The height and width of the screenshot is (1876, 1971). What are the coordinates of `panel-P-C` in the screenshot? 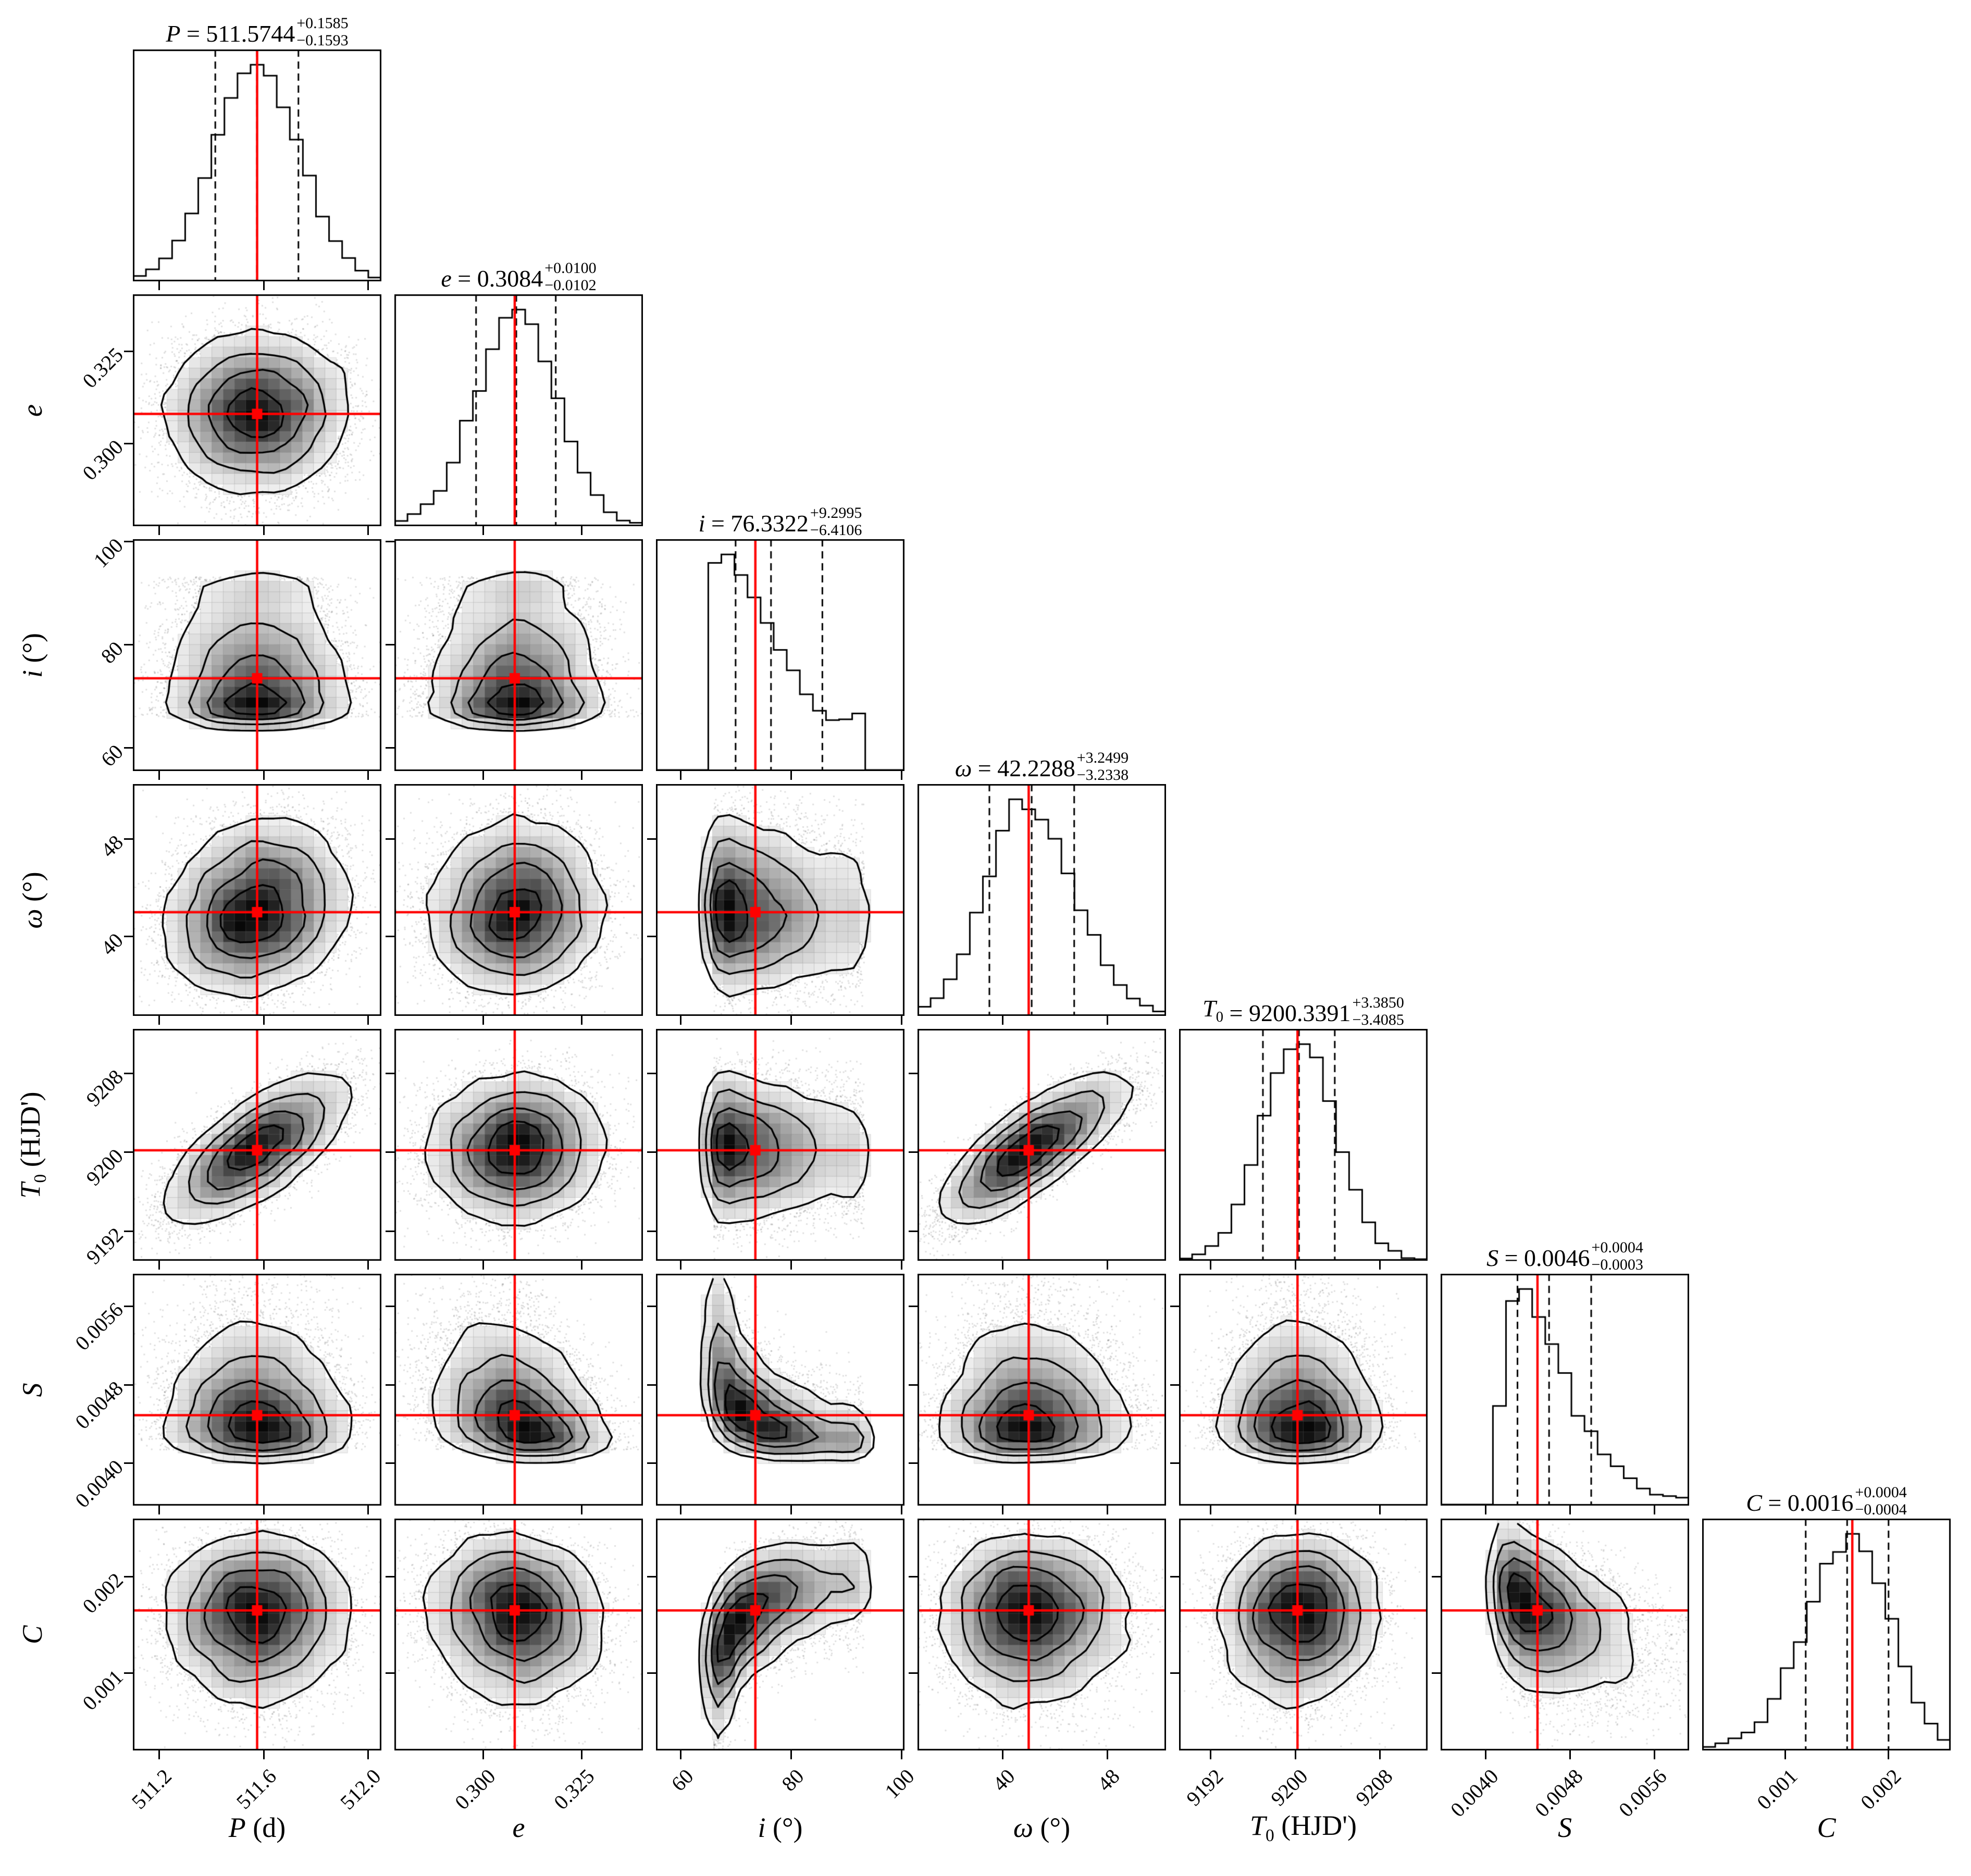 It's located at (257, 1635).